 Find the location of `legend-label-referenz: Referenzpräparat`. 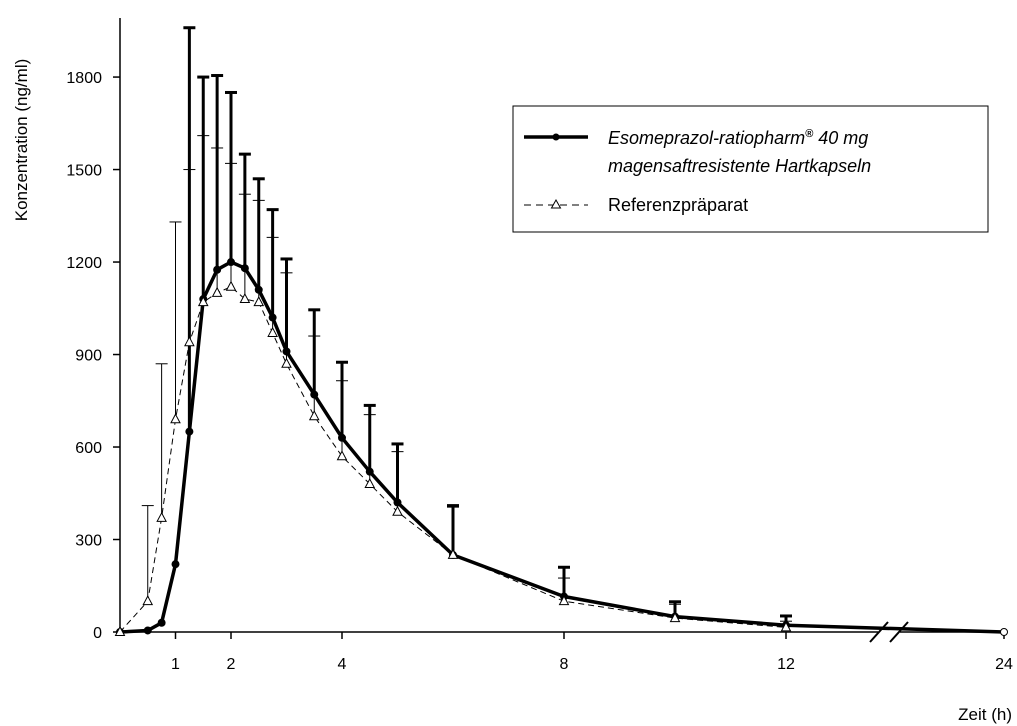

legend-label-referenz: Referenzpräparat is located at coordinates (678, 205).